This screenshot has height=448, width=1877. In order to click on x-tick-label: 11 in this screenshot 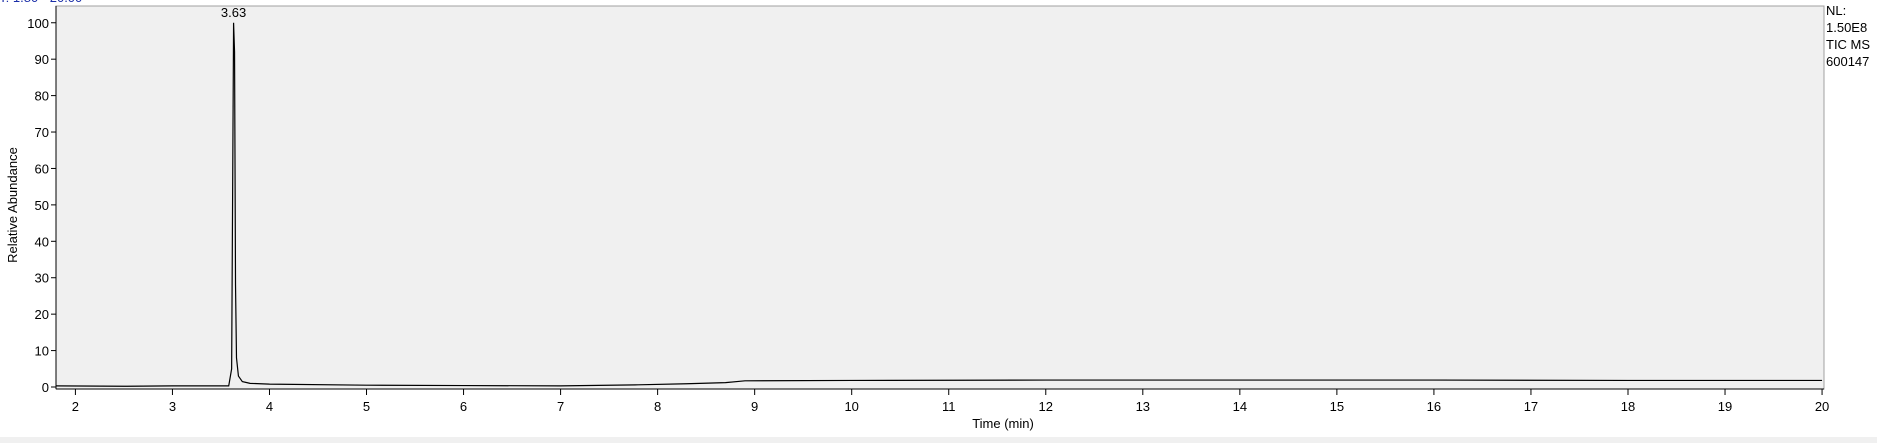, I will do `click(949, 406)`.